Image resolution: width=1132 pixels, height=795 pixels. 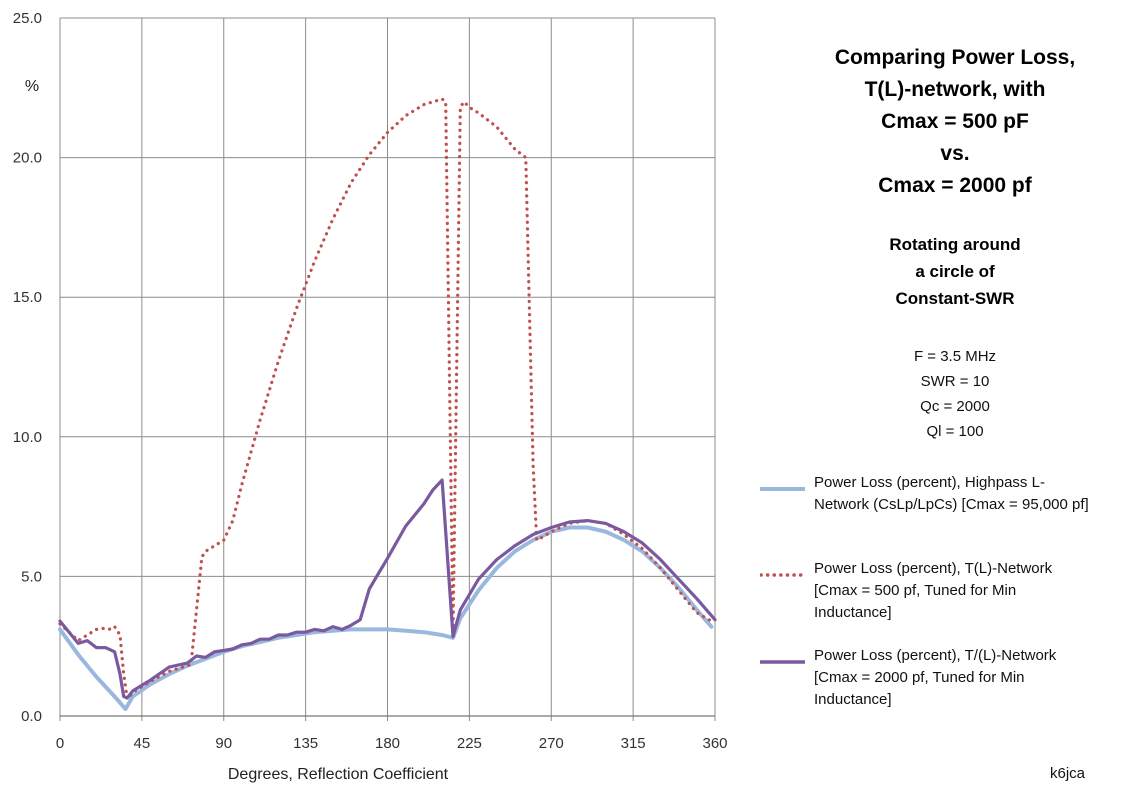 What do you see at coordinates (919, 677) in the screenshot?
I see `legend-label-line: [Cmax = 2000 pf, Tuned for Min` at bounding box center [919, 677].